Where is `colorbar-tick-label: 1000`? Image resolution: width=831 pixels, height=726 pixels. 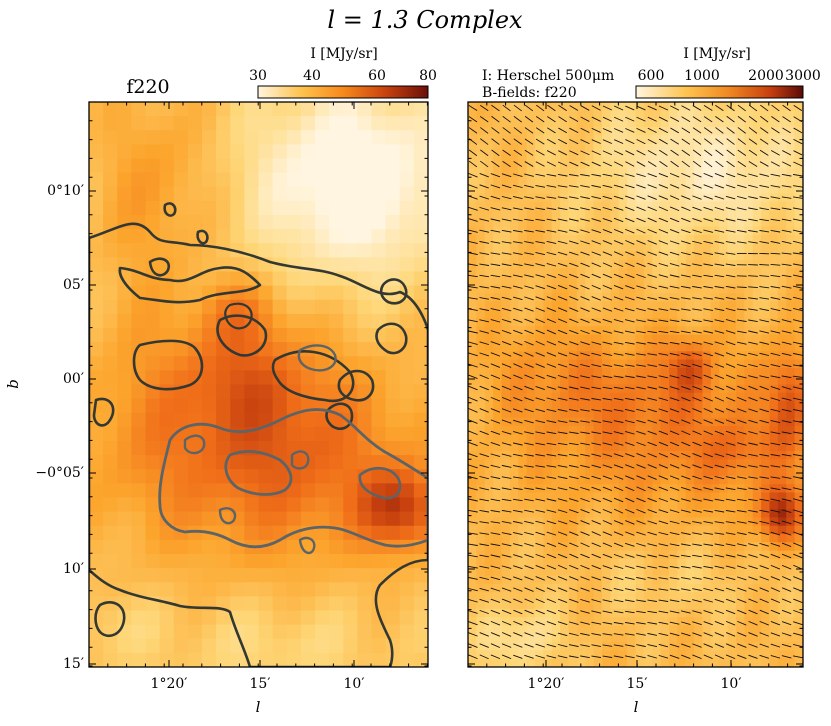
colorbar-tick-label: 1000 is located at coordinates (702, 76).